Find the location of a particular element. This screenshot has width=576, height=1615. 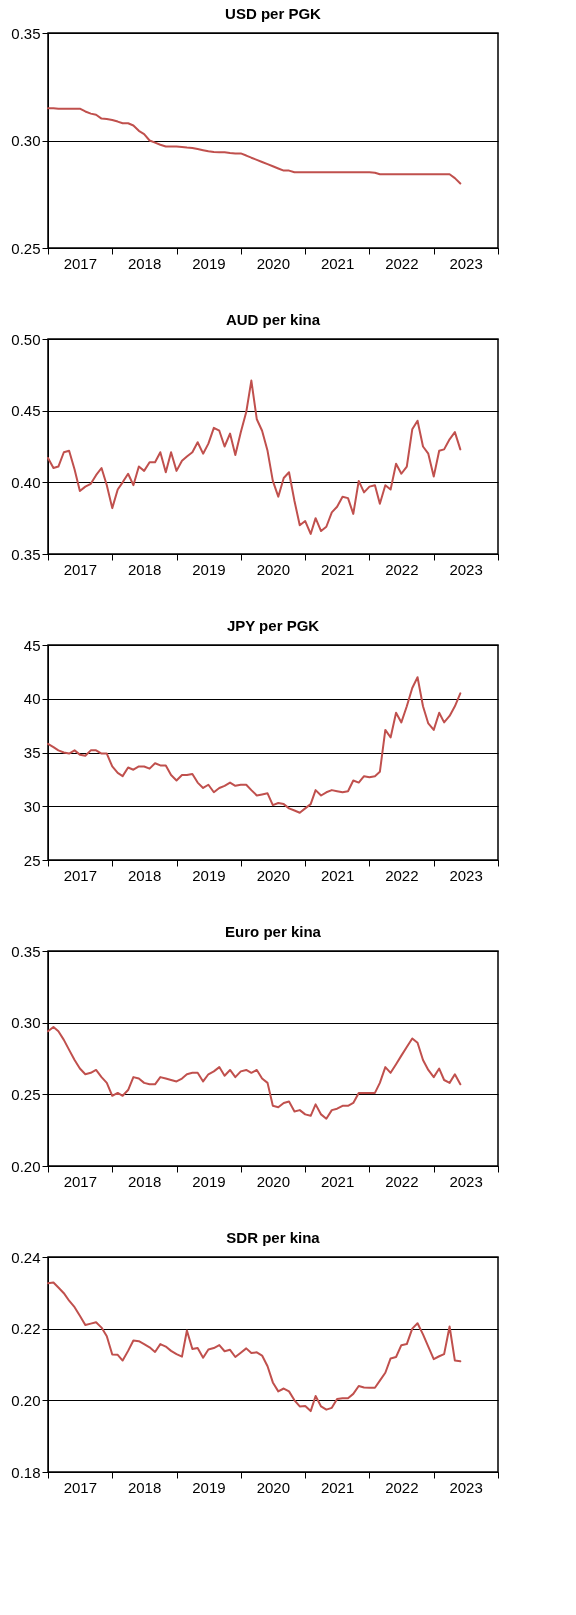

y-tick-label: 45 is located at coordinates (32, 645).